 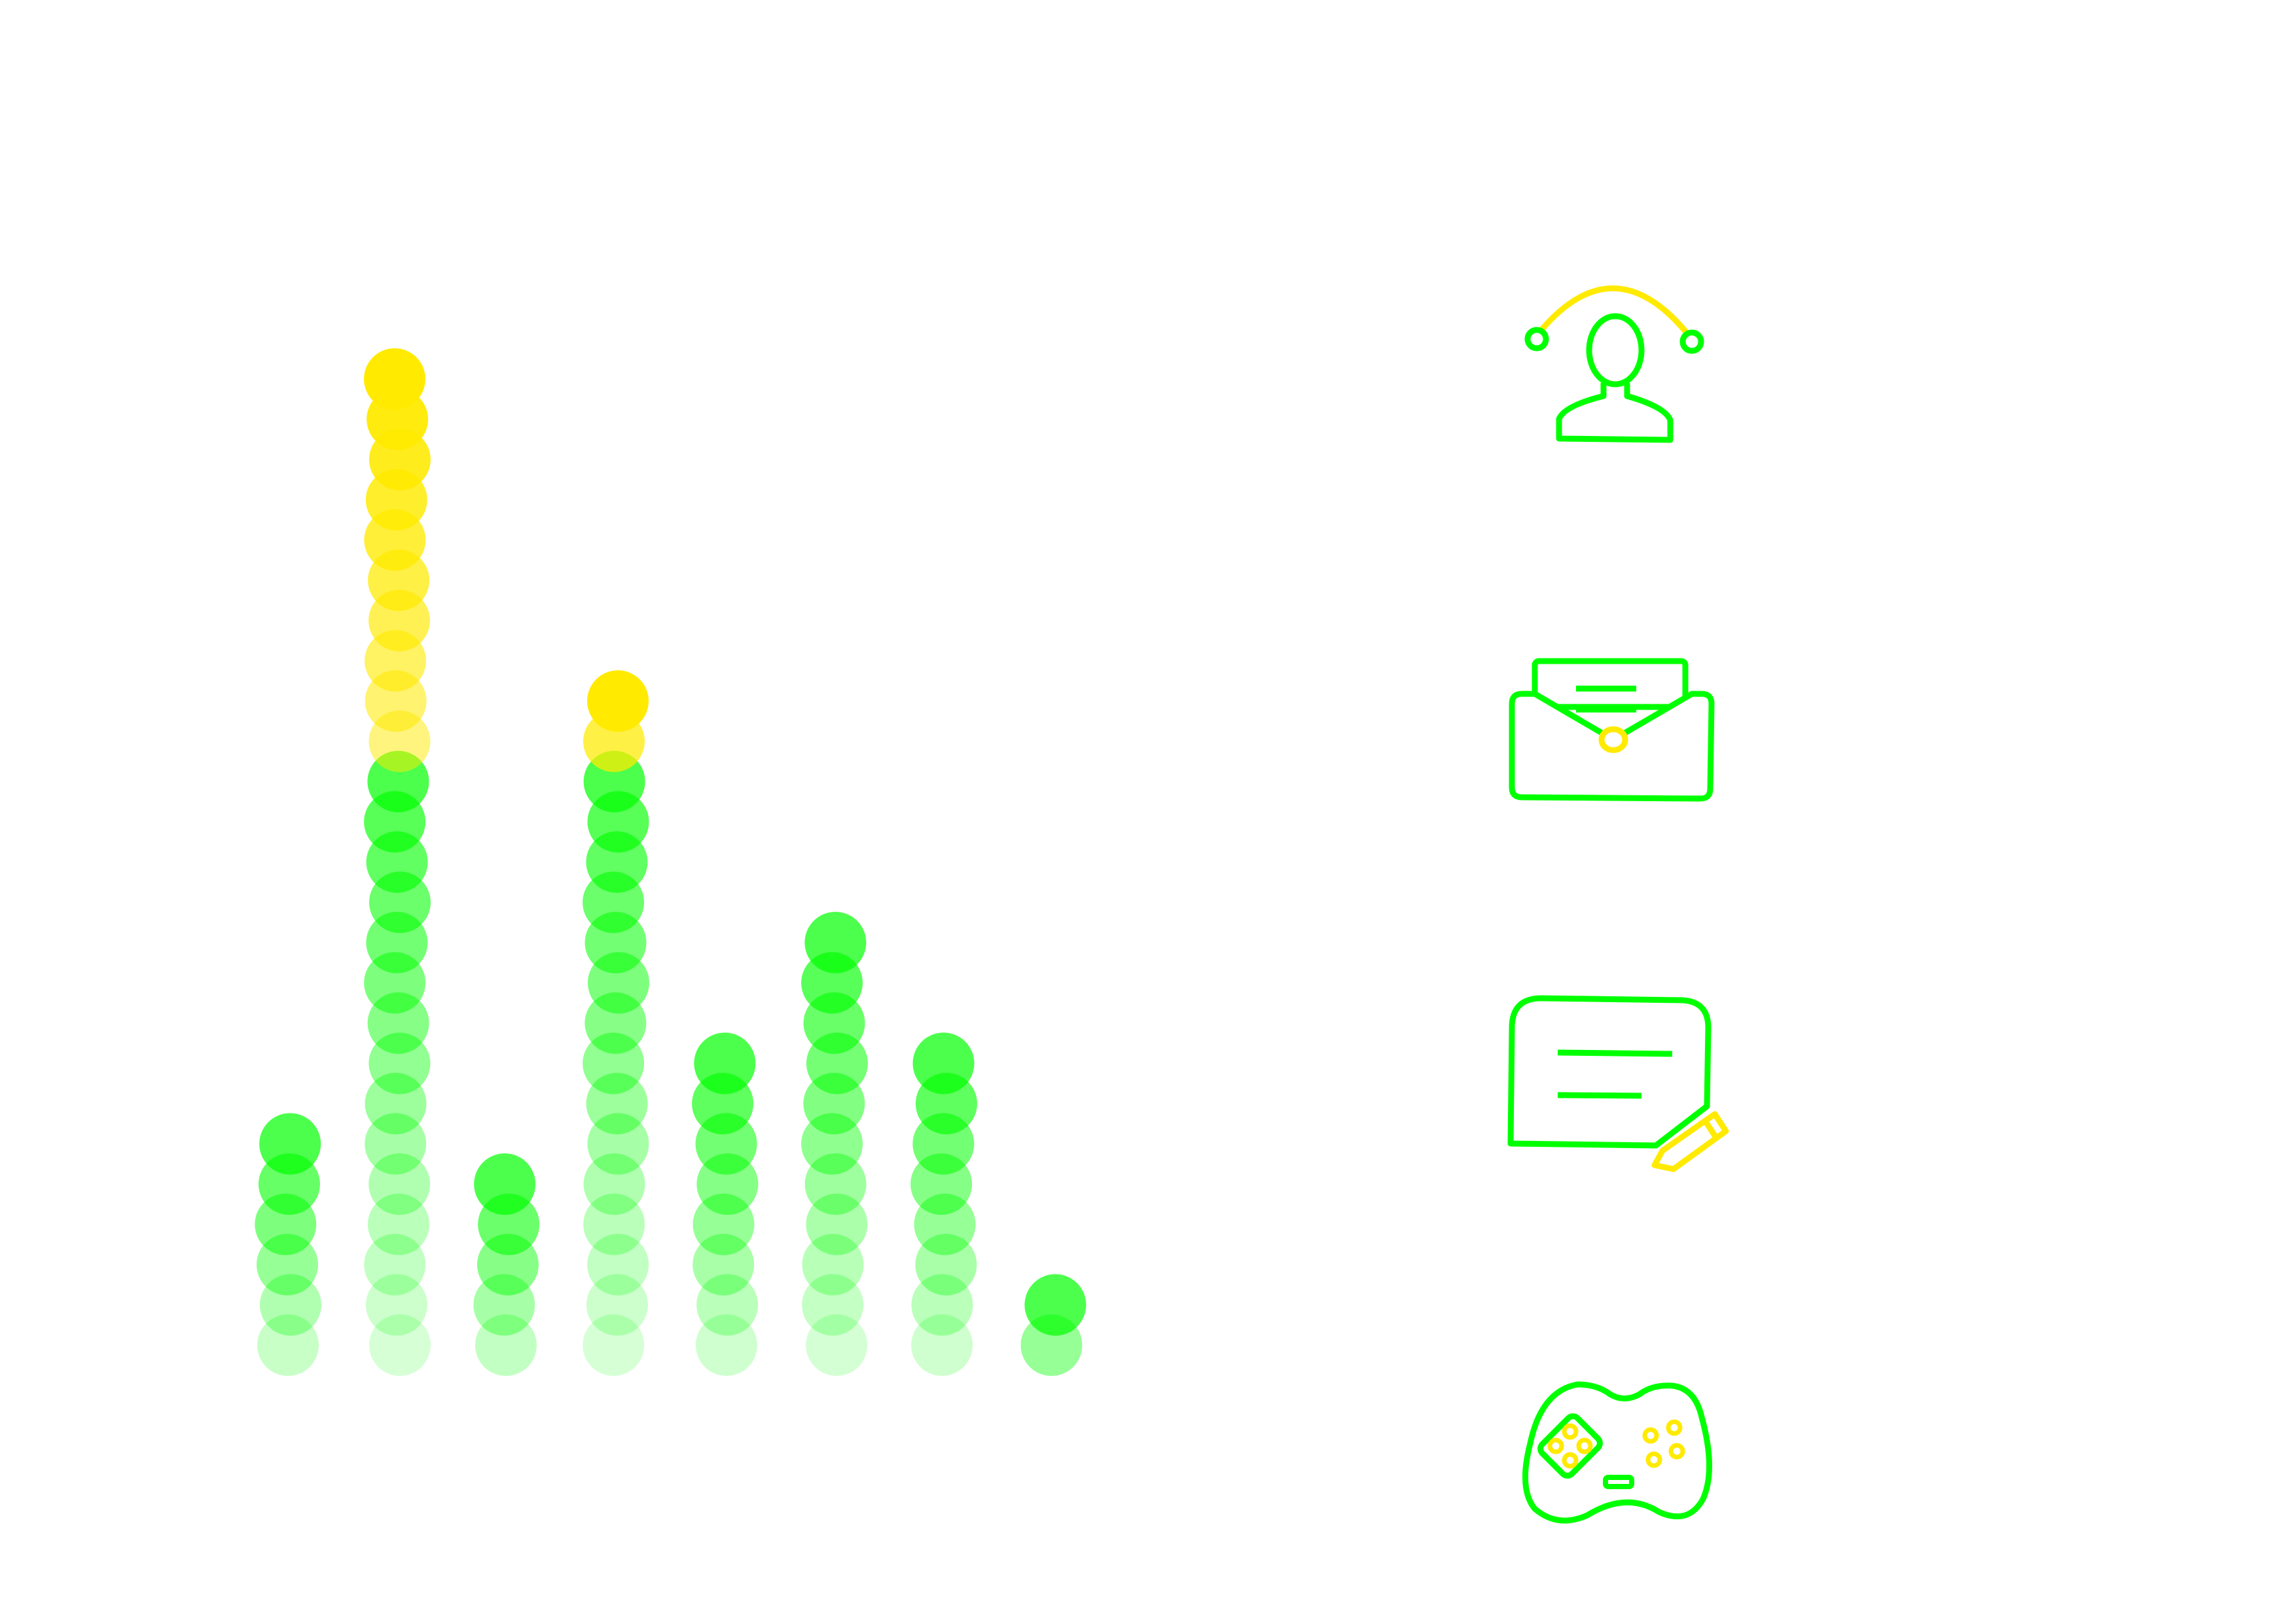 What do you see at coordinates (1629, 353) in the screenshot?
I see `support-headset-icon` at bounding box center [1629, 353].